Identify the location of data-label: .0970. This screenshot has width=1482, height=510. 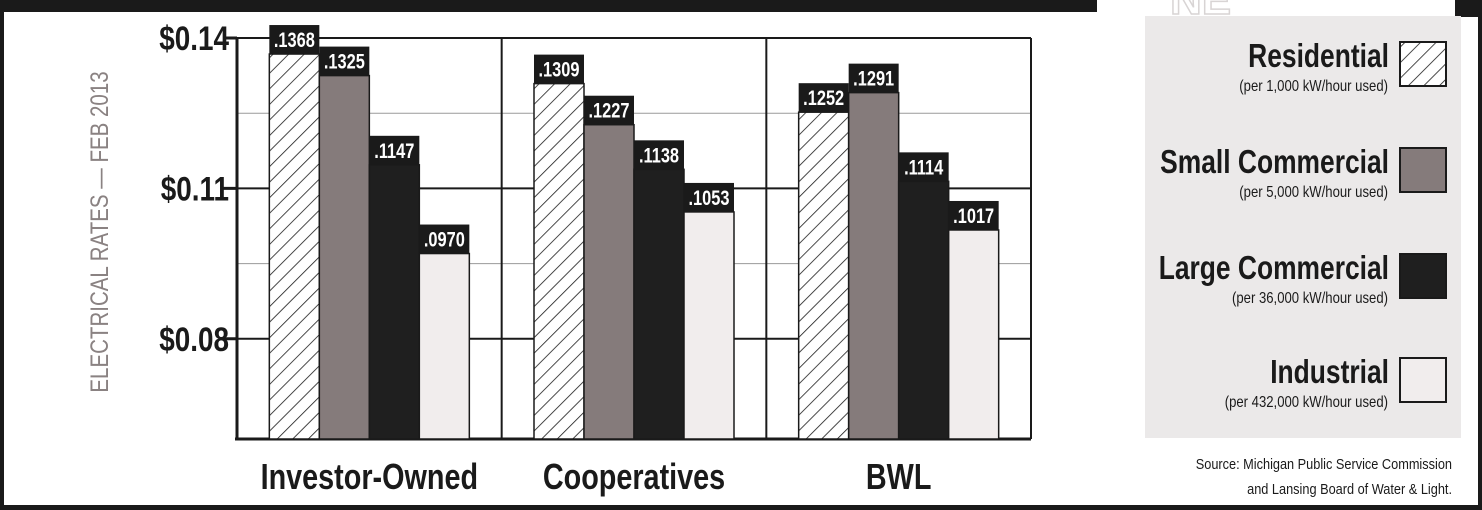
(444, 239).